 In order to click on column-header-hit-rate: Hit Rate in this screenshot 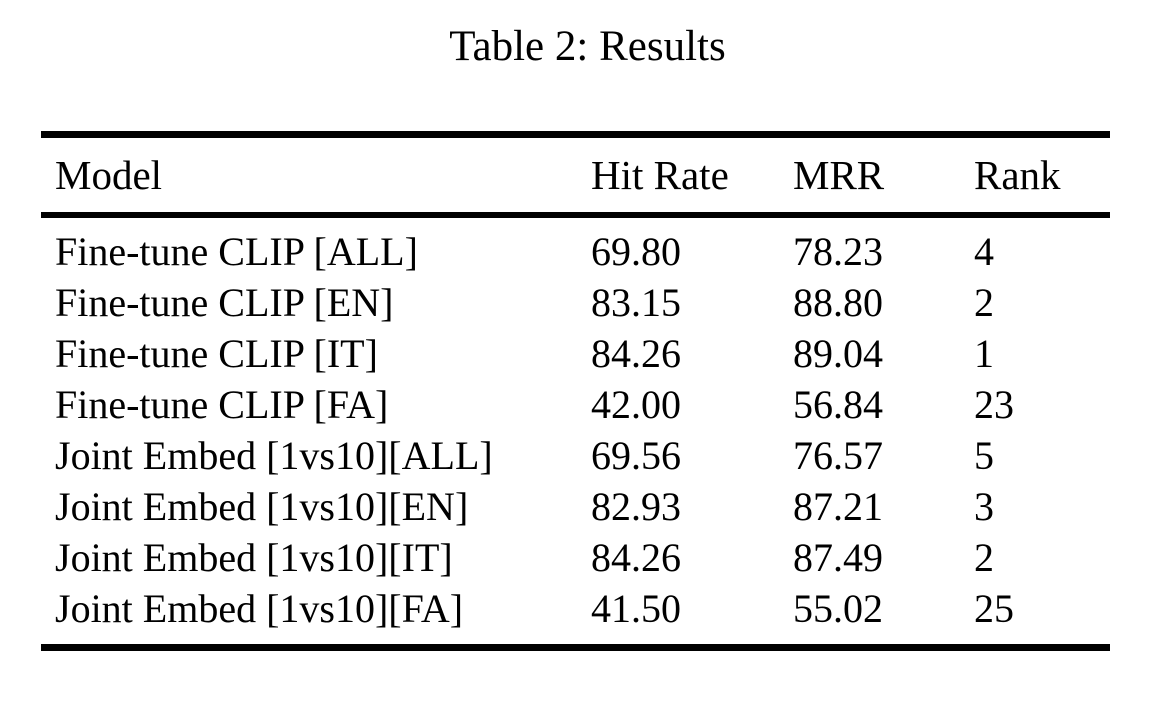, I will do `click(660, 175)`.